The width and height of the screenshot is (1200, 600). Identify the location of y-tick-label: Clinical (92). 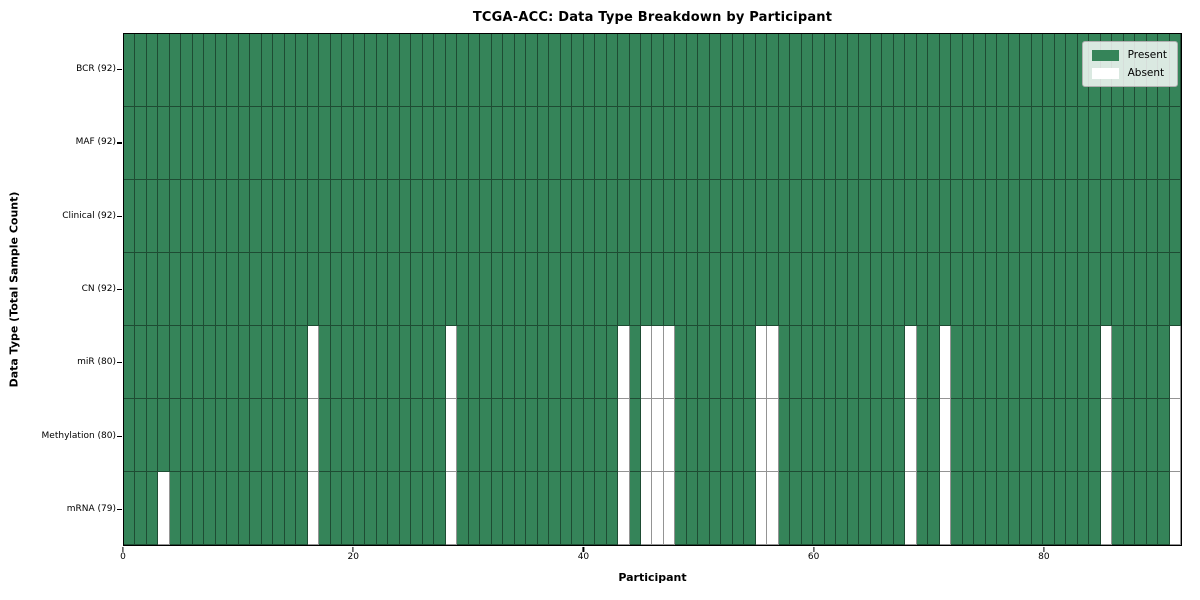
(89, 215).